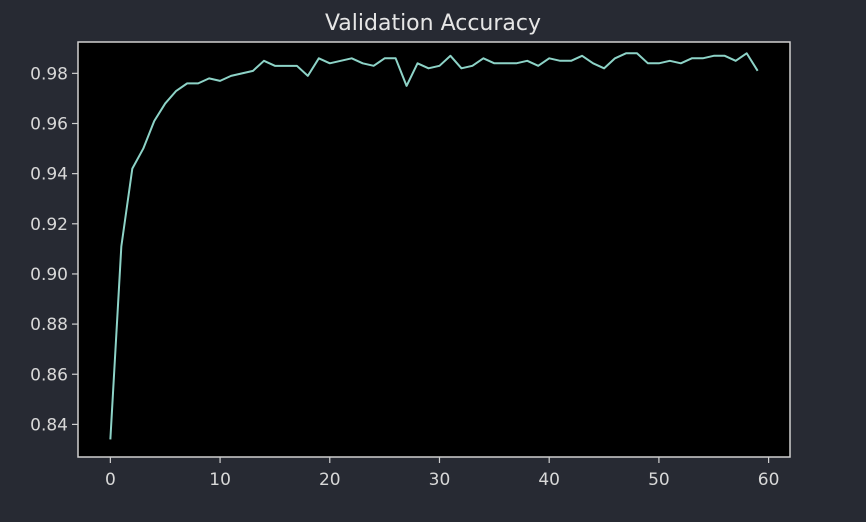 The width and height of the screenshot is (866, 522). What do you see at coordinates (49, 325) in the screenshot?
I see `y-tick-label: 0.88` at bounding box center [49, 325].